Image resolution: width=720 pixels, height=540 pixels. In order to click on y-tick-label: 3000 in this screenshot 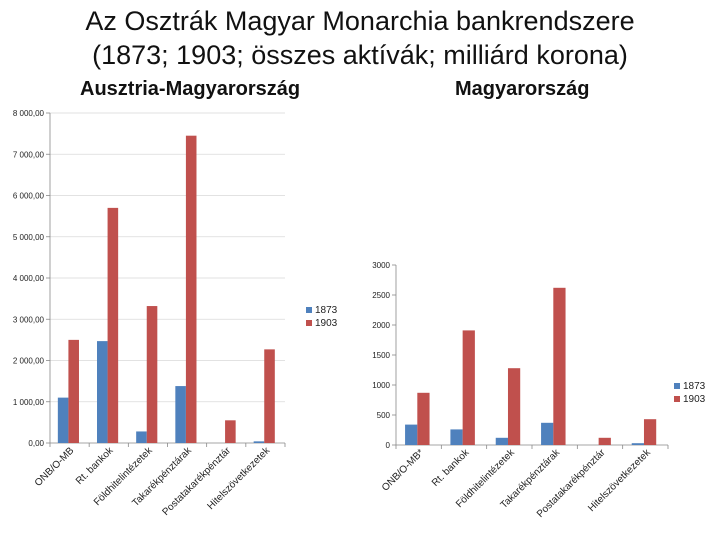, I will do `click(381, 265)`.